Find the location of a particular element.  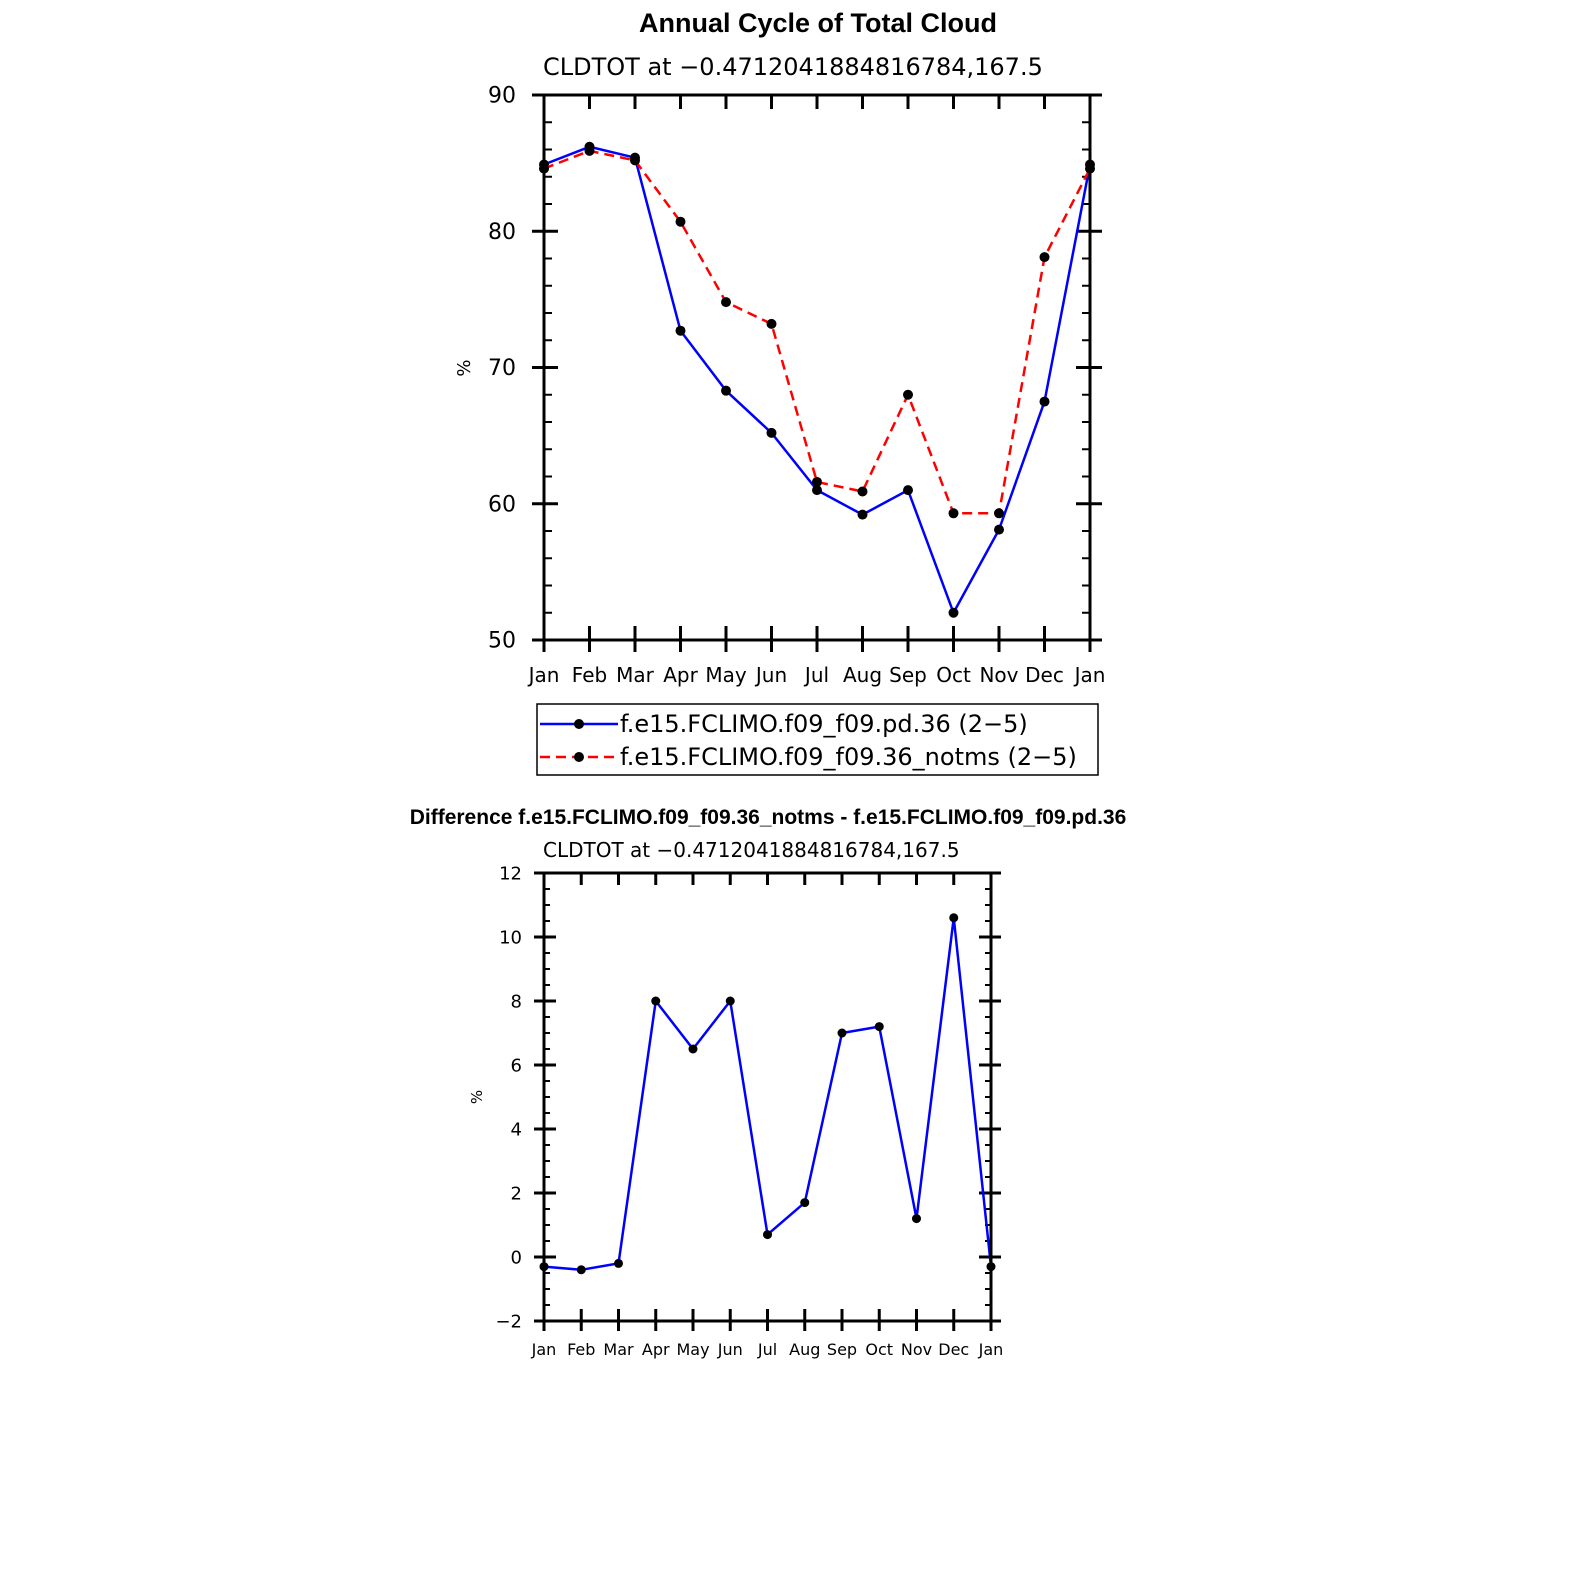

y-tick-label: 70 is located at coordinates (502, 368).